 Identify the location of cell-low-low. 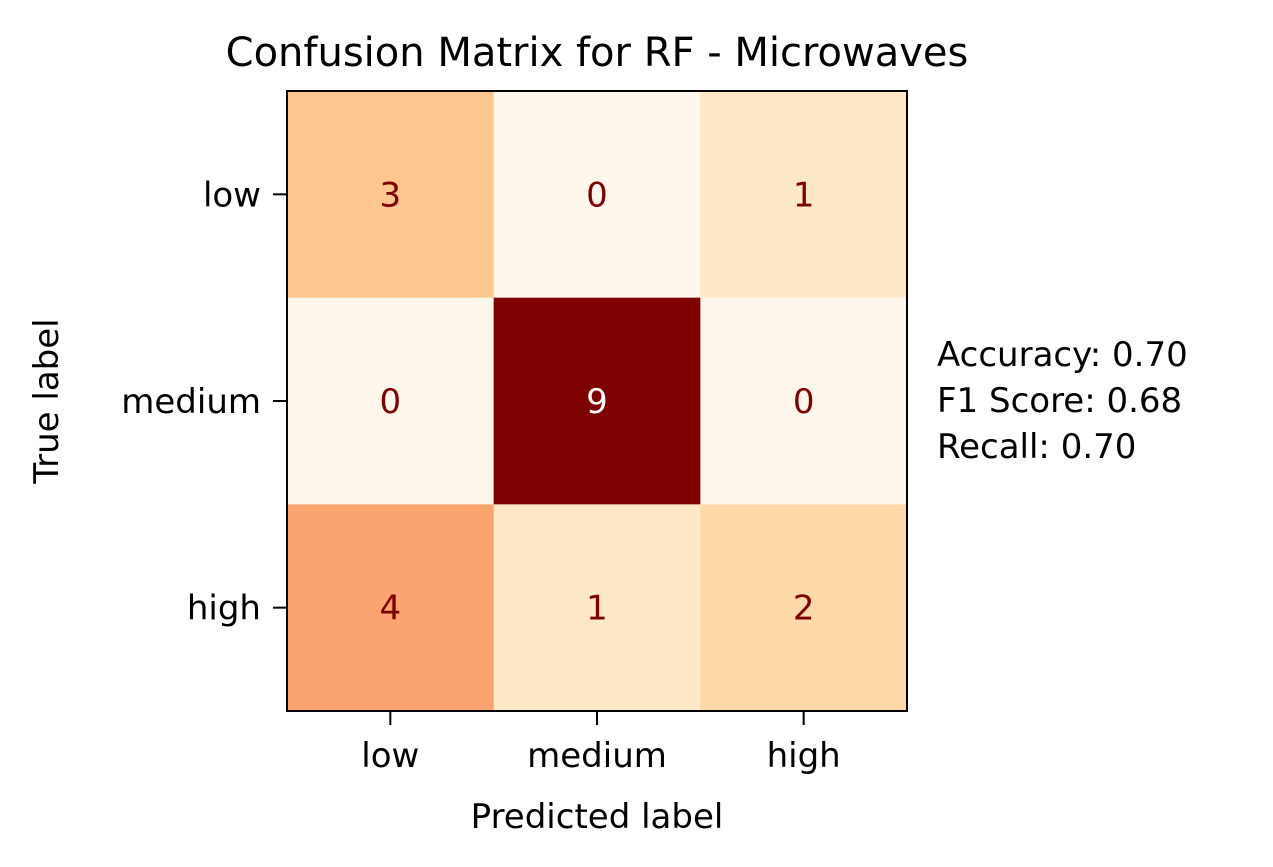
(391, 195).